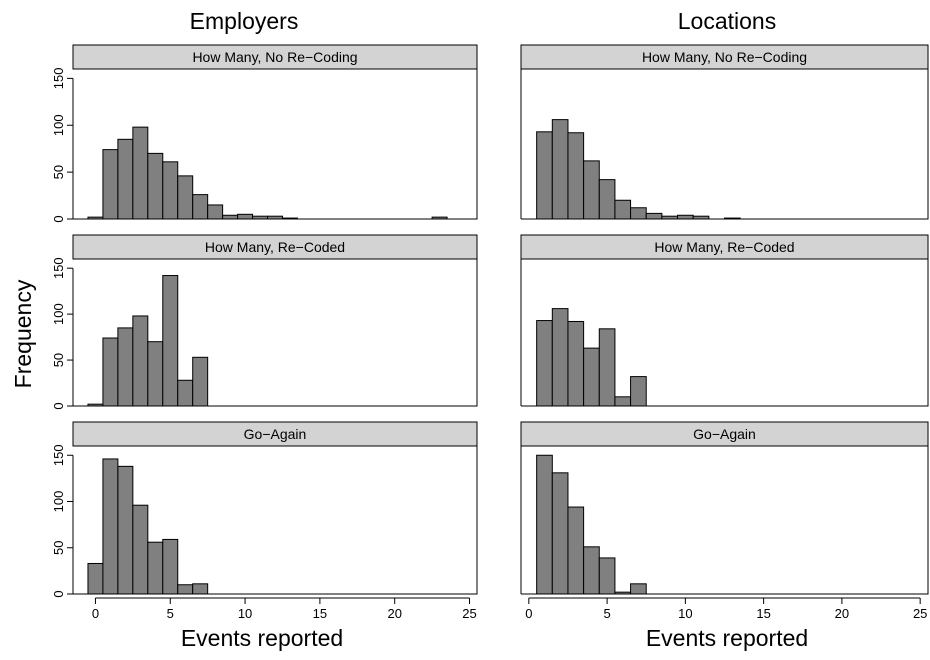 This screenshot has height=660, width=930. I want to click on employers-panel-3-strip, so click(275, 434).